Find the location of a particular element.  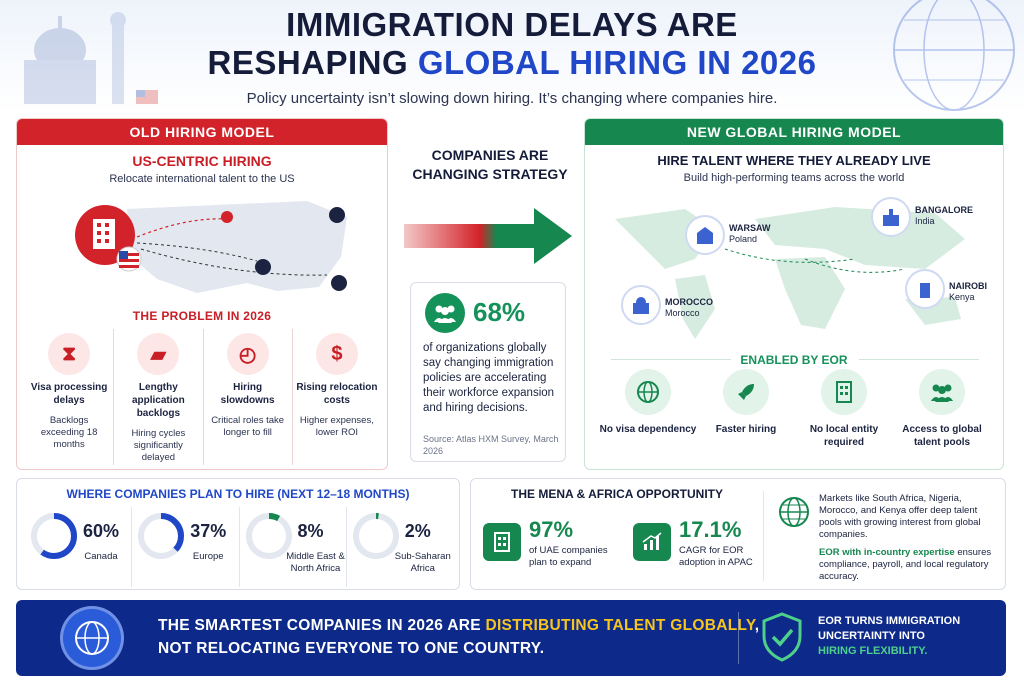

new-model-header: NEW GLOBAL HIRING MODEL is located at coordinates (794, 132).